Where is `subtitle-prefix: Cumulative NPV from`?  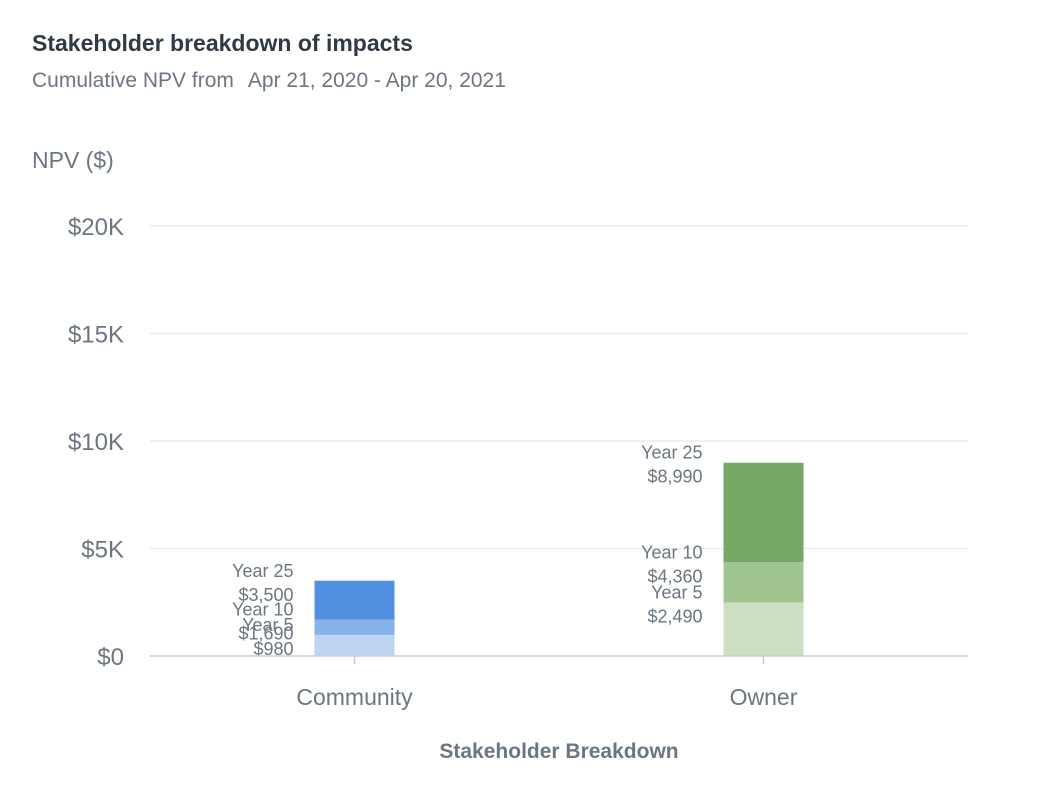 subtitle-prefix: Cumulative NPV from is located at coordinates (133, 80).